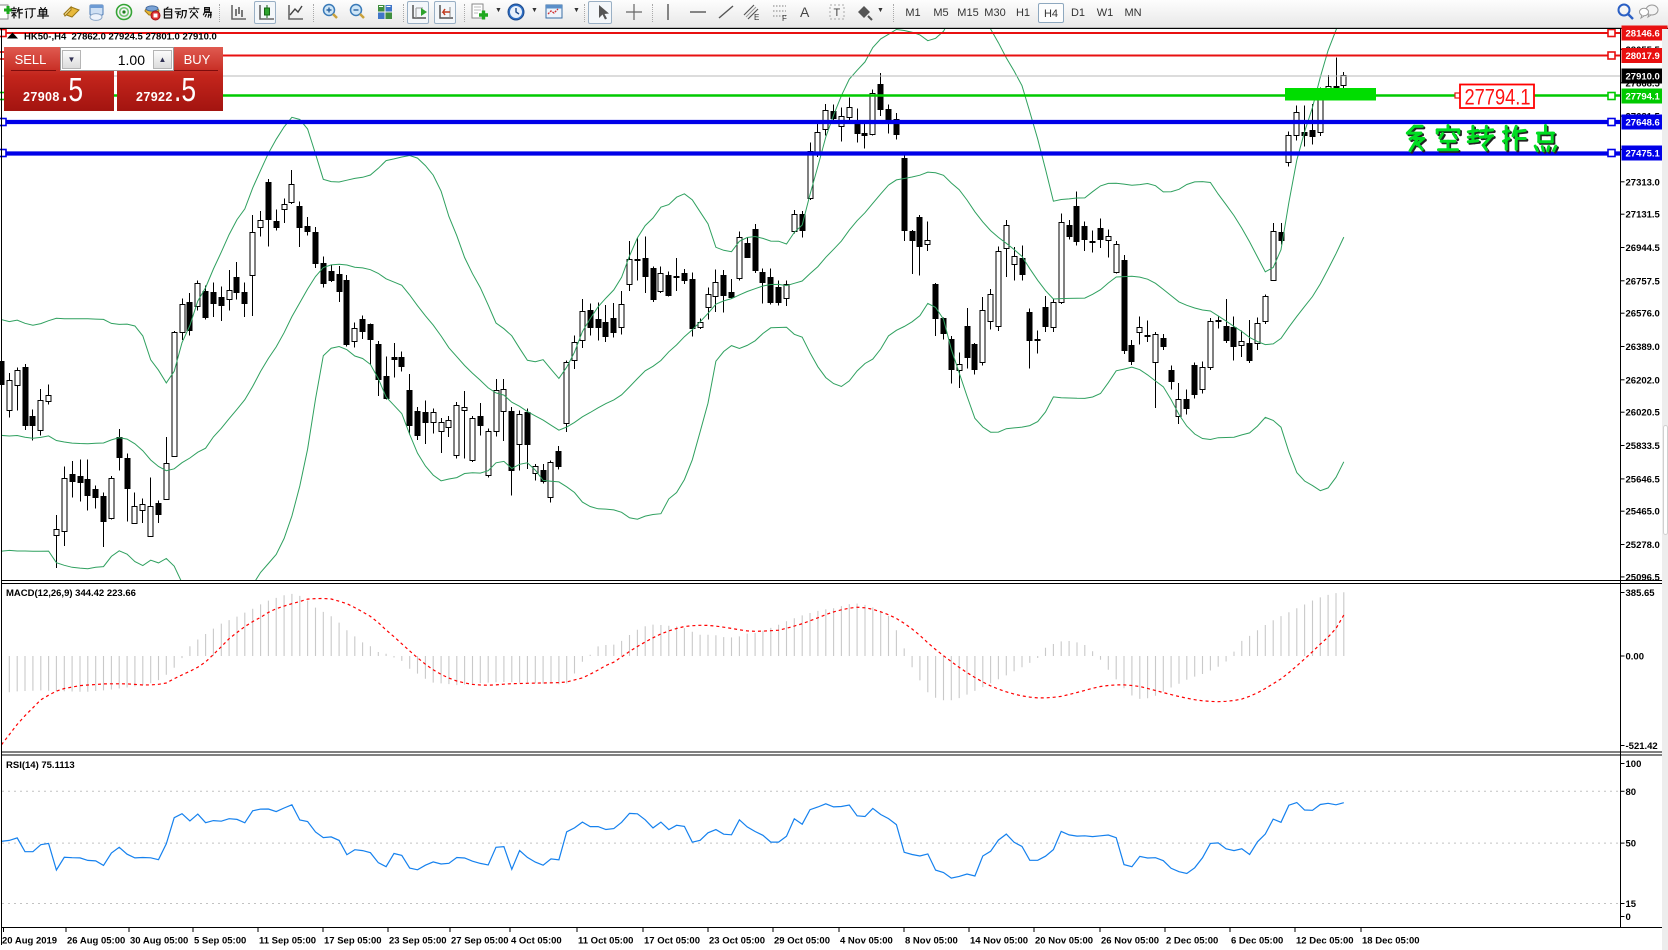 The image size is (1668, 950). I want to click on svg-text: 11 Sep 05:00, so click(287, 941).